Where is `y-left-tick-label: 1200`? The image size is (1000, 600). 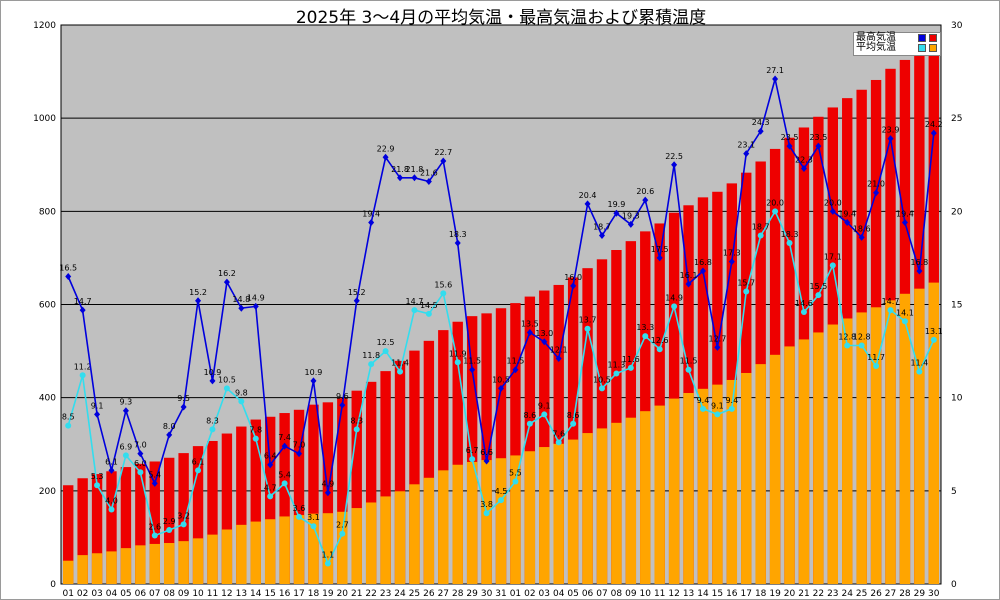
y-left-tick-label: 1200 is located at coordinates (44, 26).